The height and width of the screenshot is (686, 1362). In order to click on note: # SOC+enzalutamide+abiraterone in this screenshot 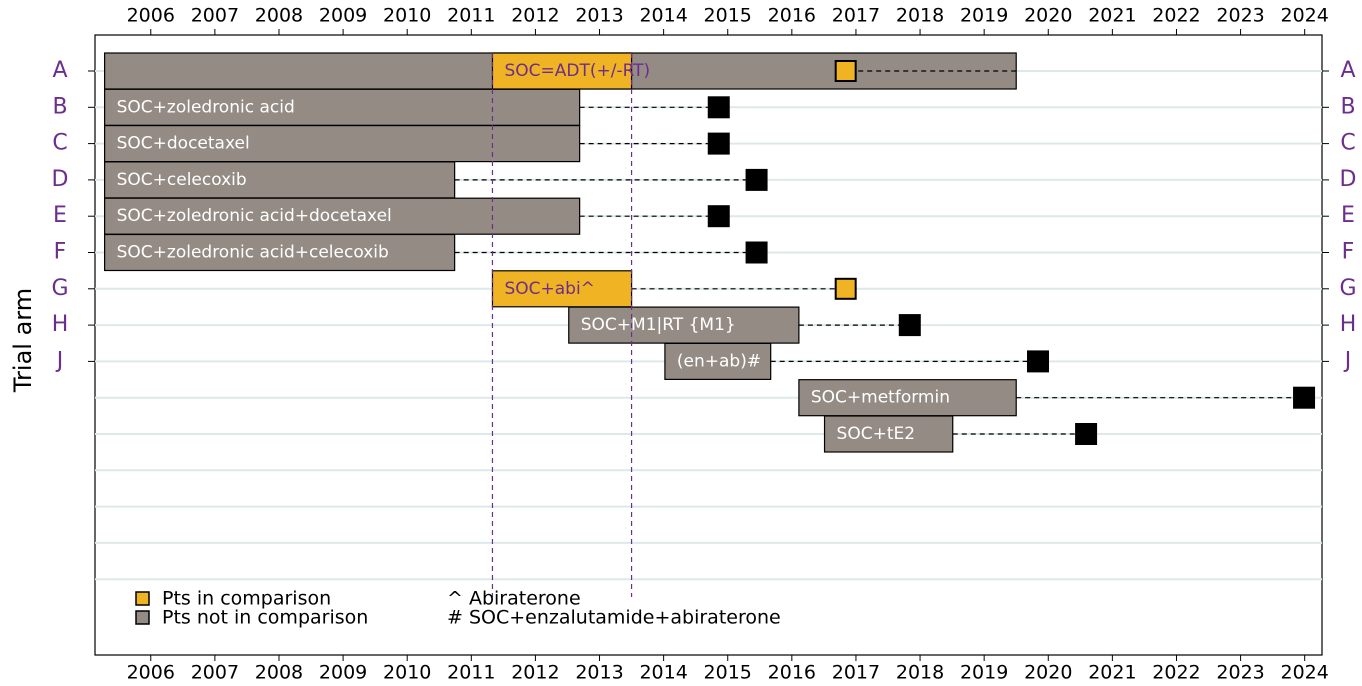, I will do `click(614, 618)`.